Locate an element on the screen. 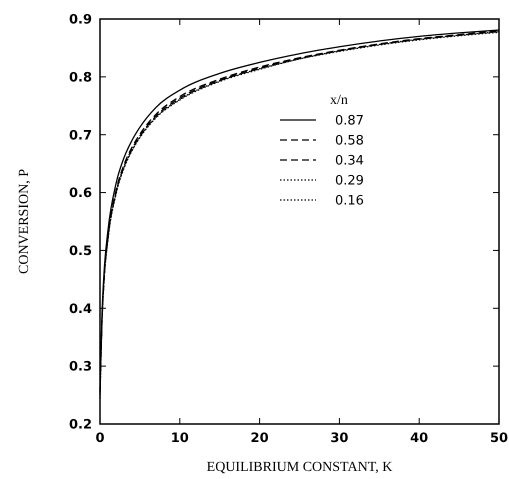  x-tick-label: 30 is located at coordinates (339, 438).